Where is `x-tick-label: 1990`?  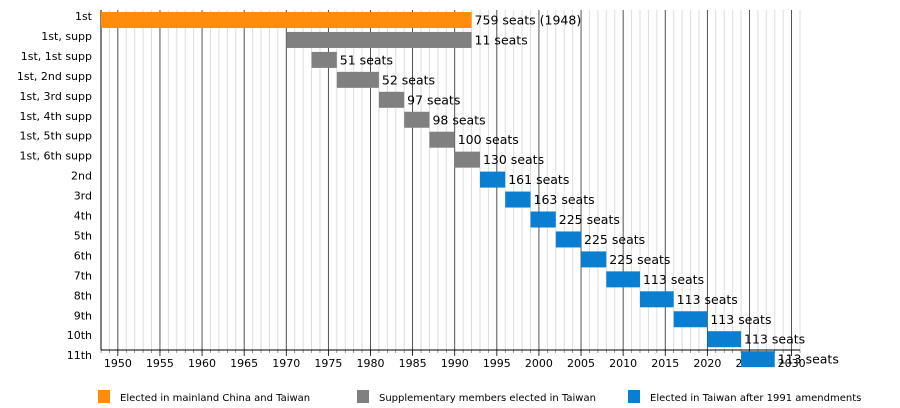
x-tick-label: 1990 is located at coordinates (455, 363).